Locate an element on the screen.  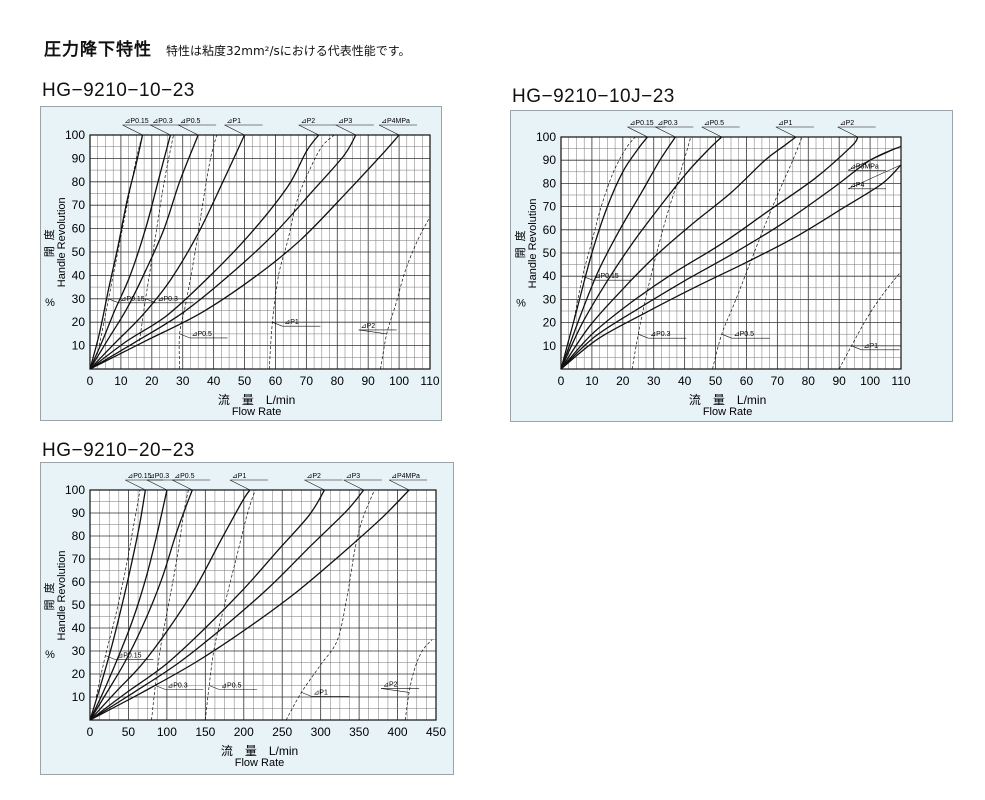
x-tick-label: 350 is located at coordinates (359, 732).